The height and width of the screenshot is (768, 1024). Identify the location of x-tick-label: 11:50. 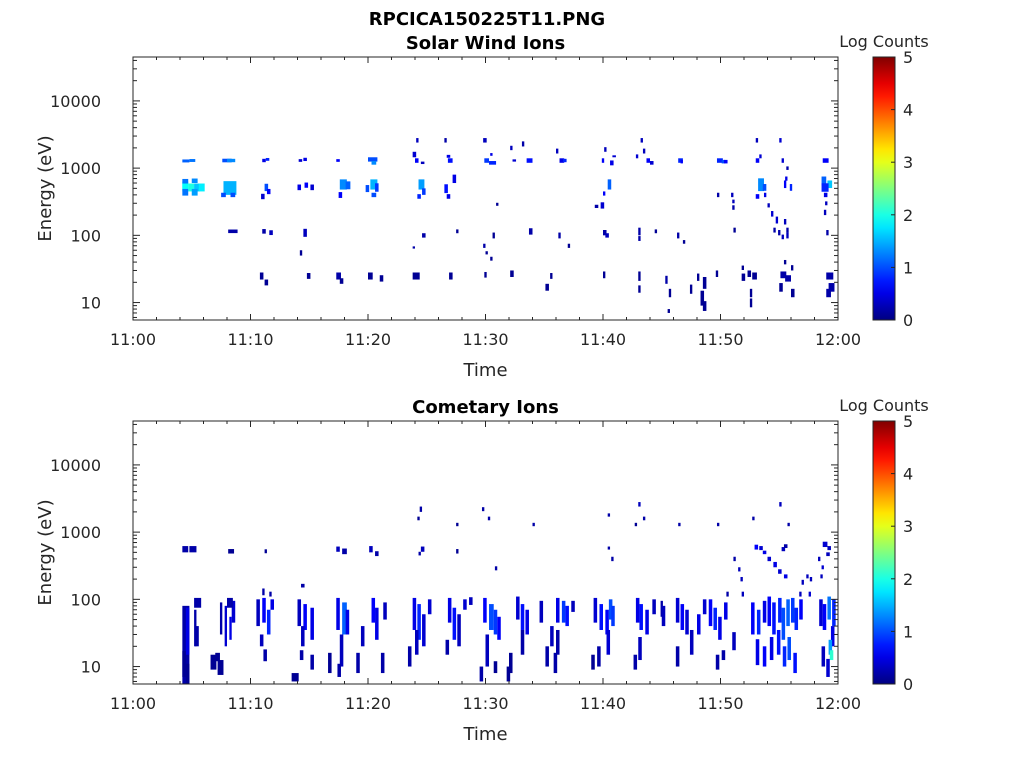
(720, 703).